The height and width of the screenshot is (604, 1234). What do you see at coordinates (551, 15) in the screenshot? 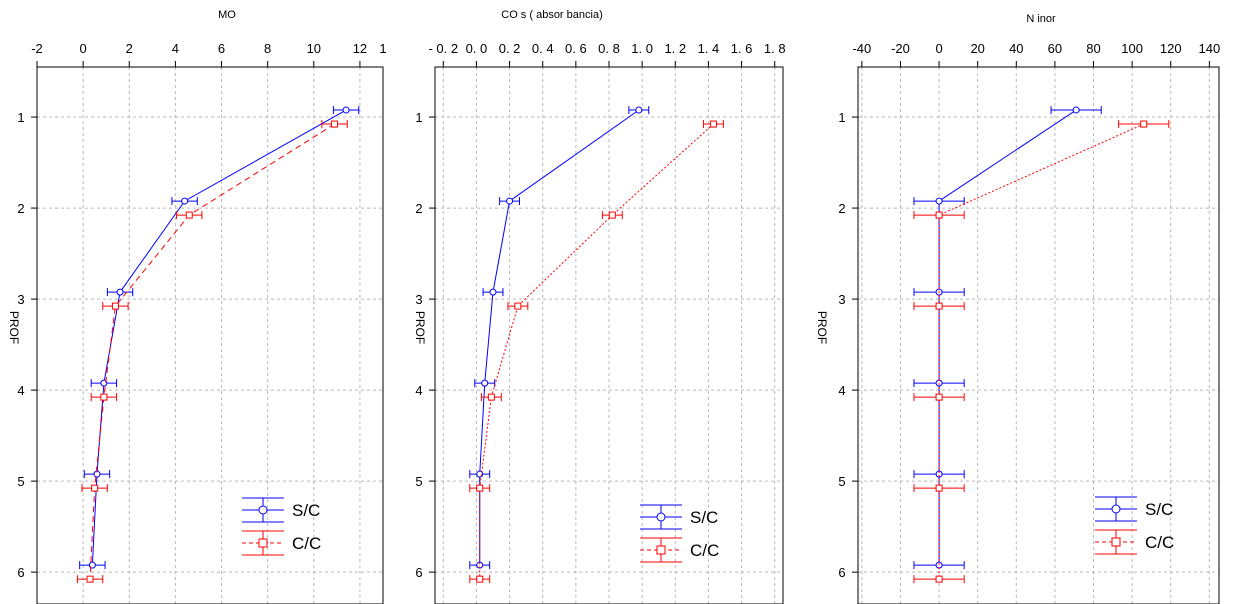
I see `x-axis-title: CO s ( absor bancia)` at bounding box center [551, 15].